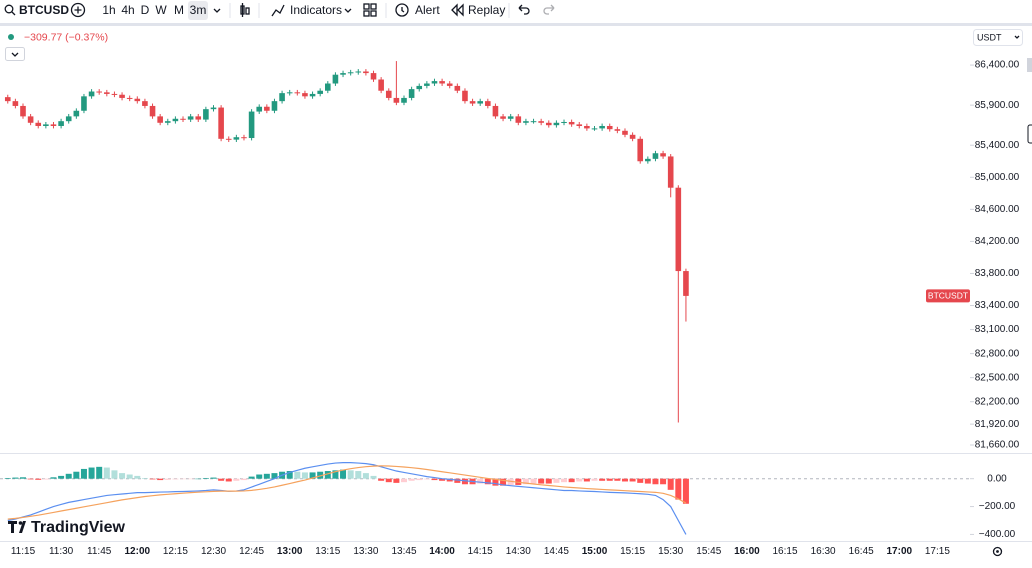 This screenshot has height=568, width=1032. What do you see at coordinates (997, 534) in the screenshot?
I see `y-tick-label: −400.00` at bounding box center [997, 534].